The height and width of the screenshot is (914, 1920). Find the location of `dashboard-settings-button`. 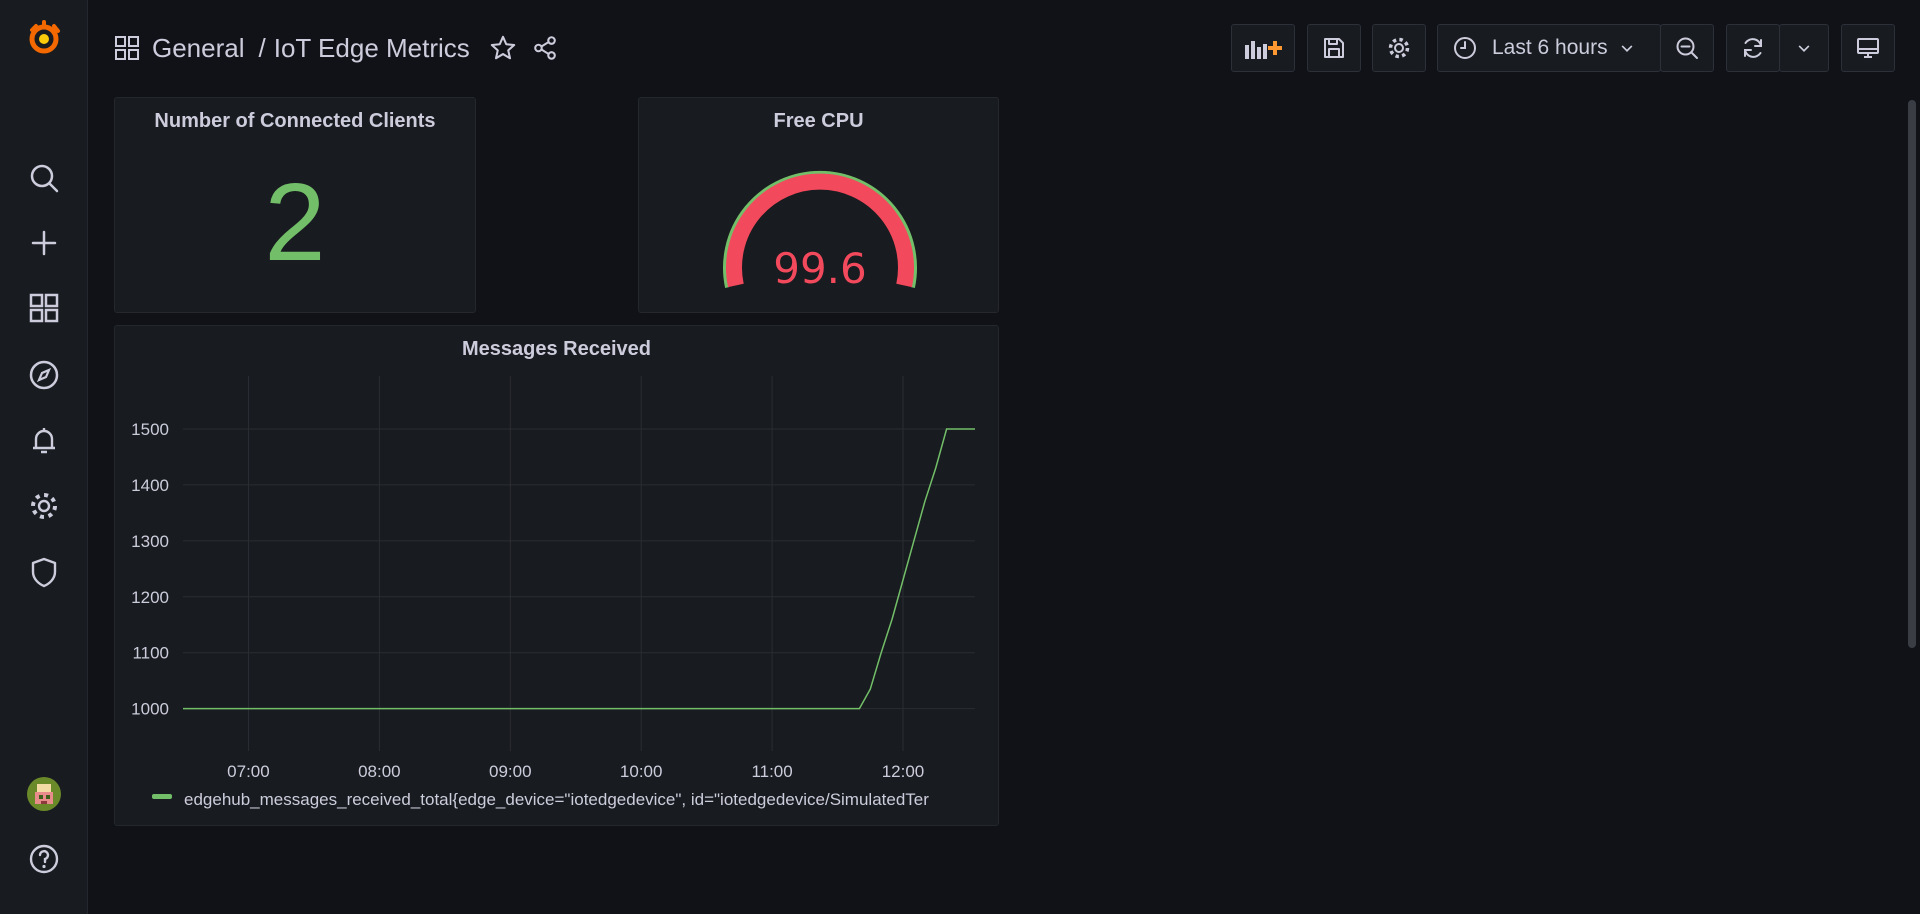

dashboard-settings-button is located at coordinates (1399, 48).